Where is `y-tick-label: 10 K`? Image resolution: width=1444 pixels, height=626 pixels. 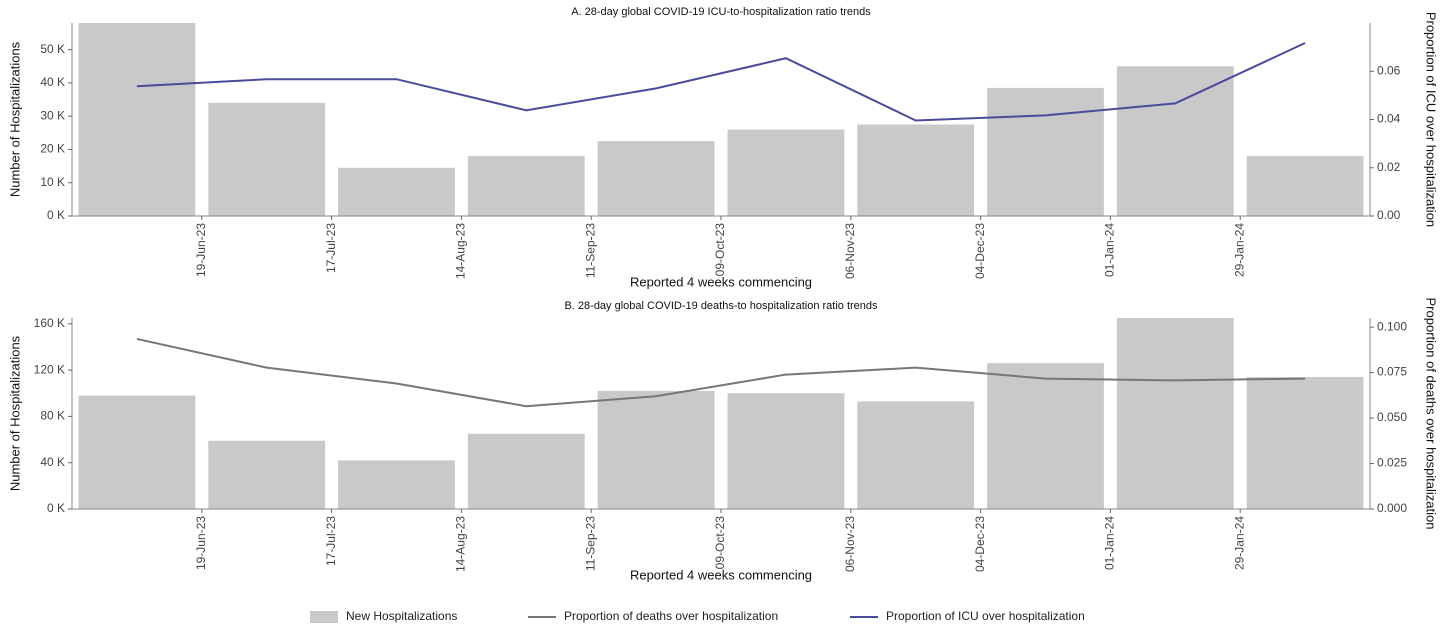
y-tick-label: 10 K is located at coordinates (52, 182).